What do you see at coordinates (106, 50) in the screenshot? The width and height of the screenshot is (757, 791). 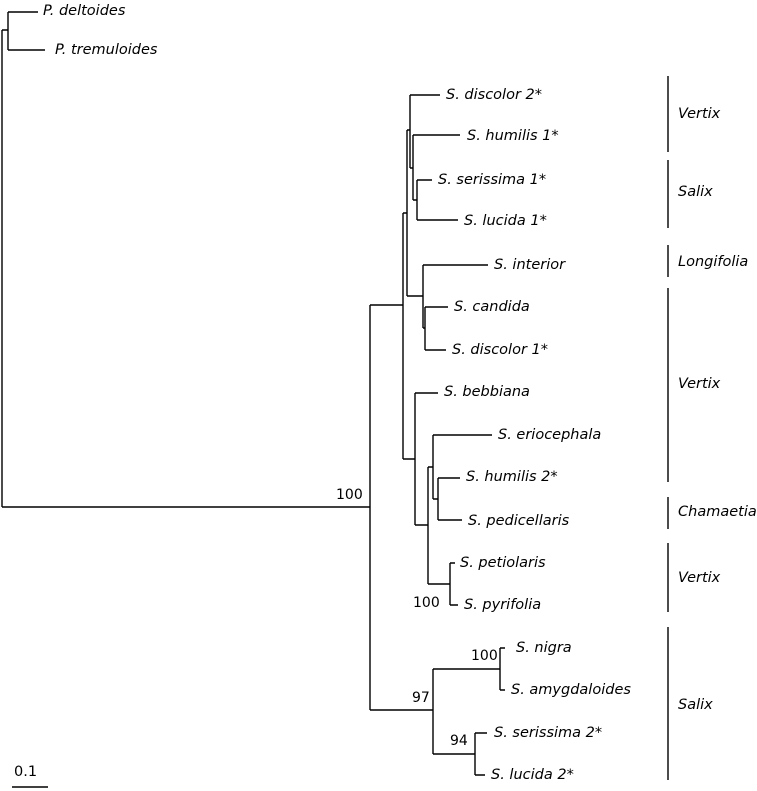 I see `taxon-label: P. tremuloides` at bounding box center [106, 50].